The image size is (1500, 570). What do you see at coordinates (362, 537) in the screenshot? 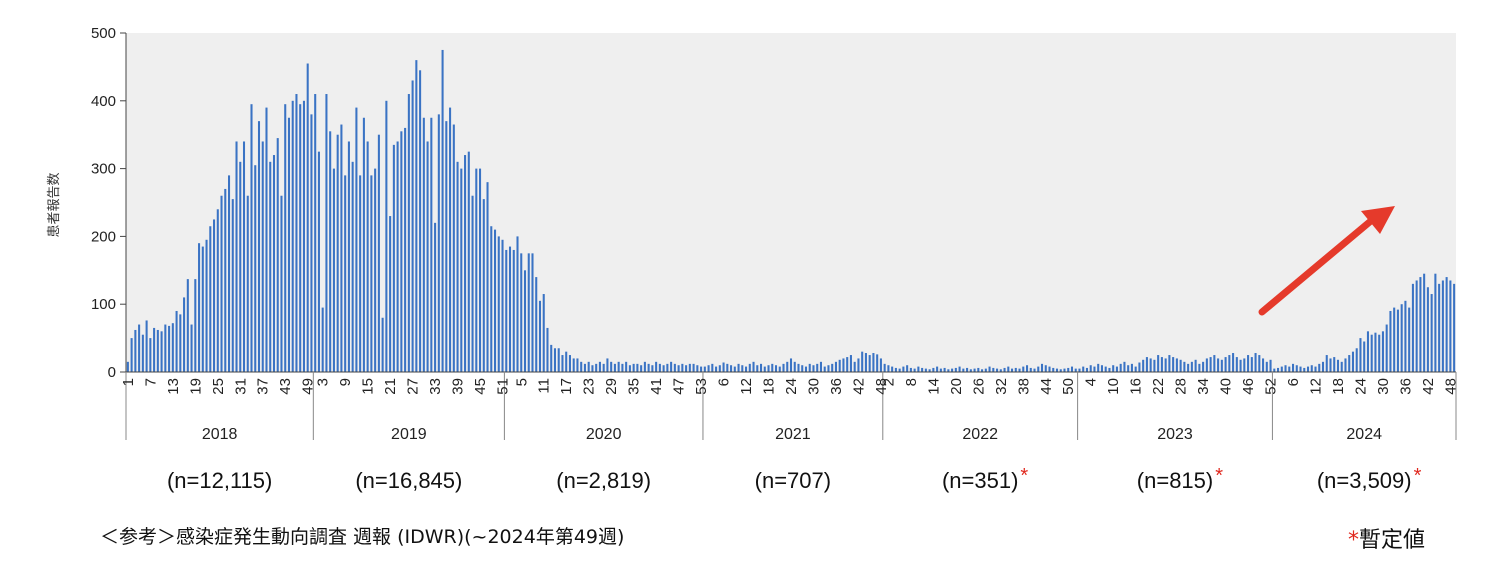
I see `source-footnote: ＜参考＞感染症発生動向調査 週報 (IDWR)(~2024年第49週)` at bounding box center [362, 537].